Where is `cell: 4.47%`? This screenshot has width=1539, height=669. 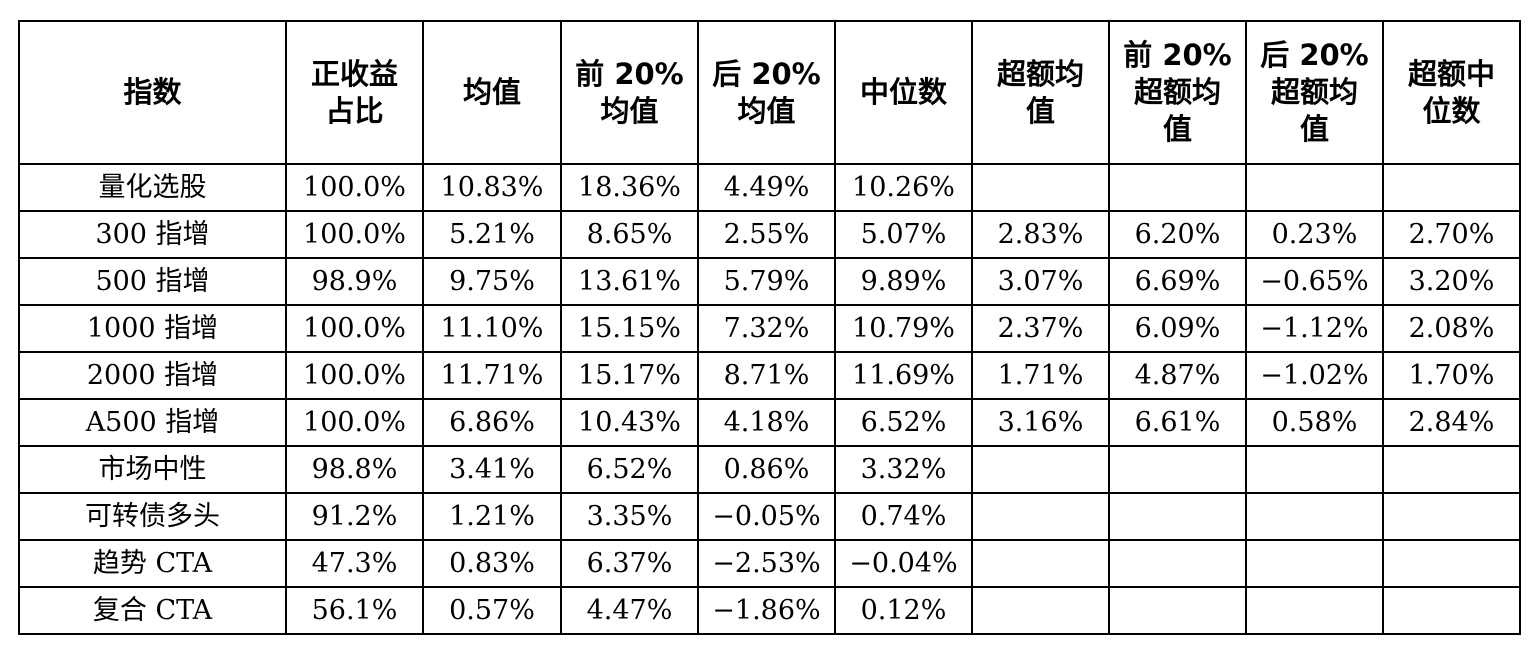 cell: 4.47% is located at coordinates (629, 610).